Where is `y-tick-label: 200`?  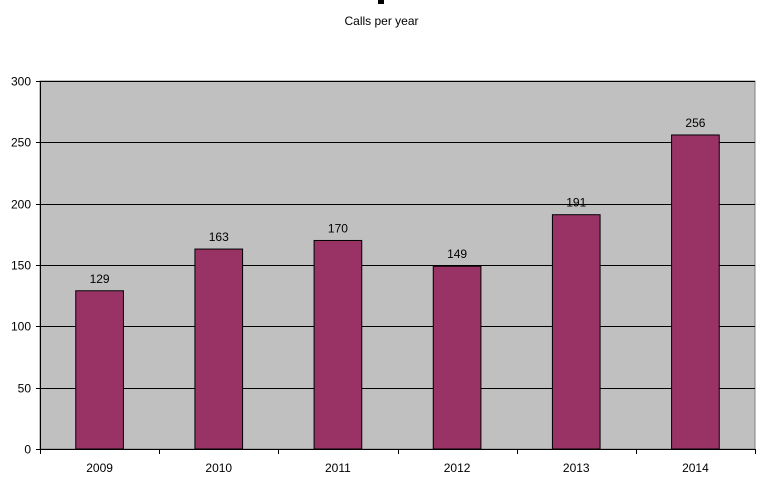 y-tick-label: 200 is located at coordinates (21, 205).